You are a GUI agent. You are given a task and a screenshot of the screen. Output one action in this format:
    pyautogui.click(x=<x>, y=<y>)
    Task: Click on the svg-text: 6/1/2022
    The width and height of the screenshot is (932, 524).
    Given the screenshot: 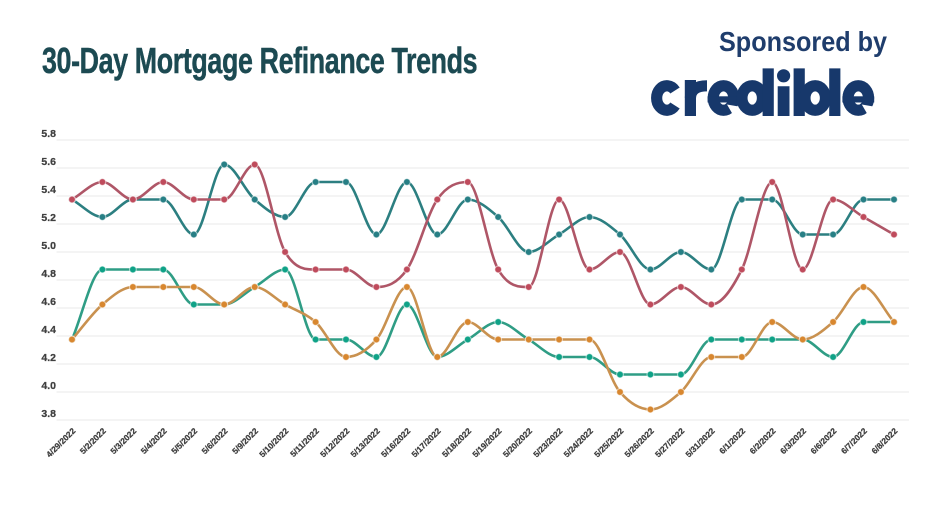 What is the action you would take?
    pyautogui.click(x=732, y=441)
    